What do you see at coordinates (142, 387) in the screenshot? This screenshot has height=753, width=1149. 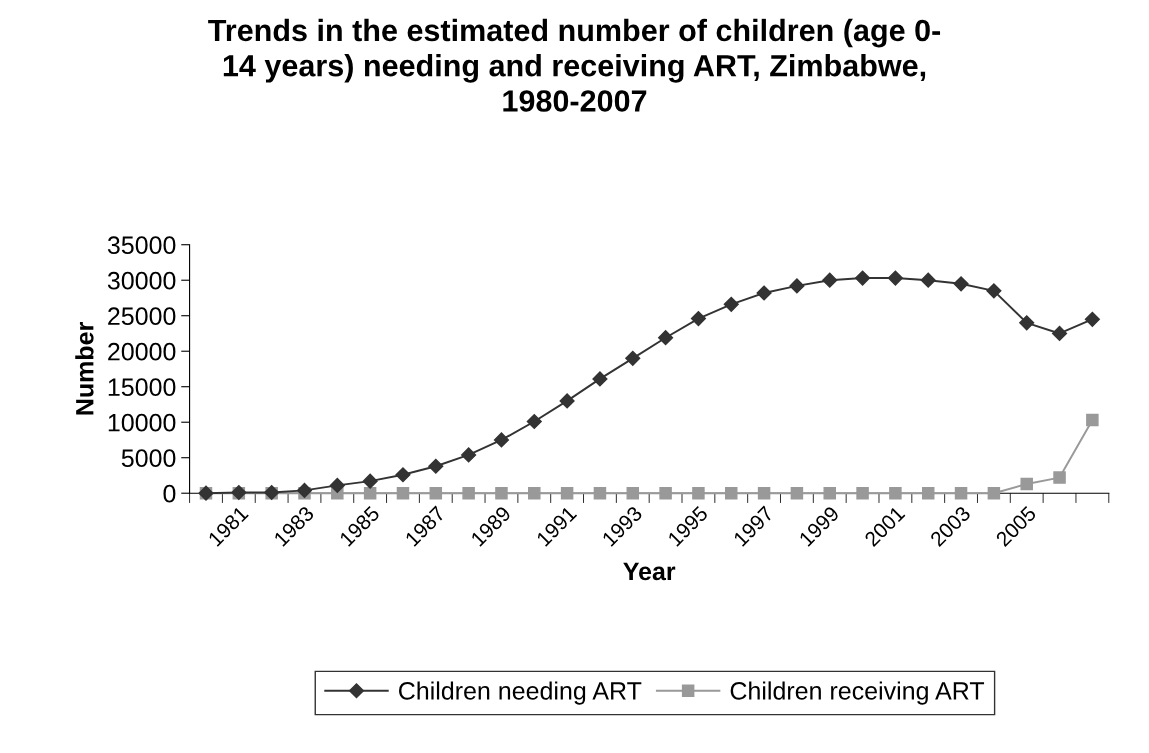 I see `y-tick-label: 15000` at bounding box center [142, 387].